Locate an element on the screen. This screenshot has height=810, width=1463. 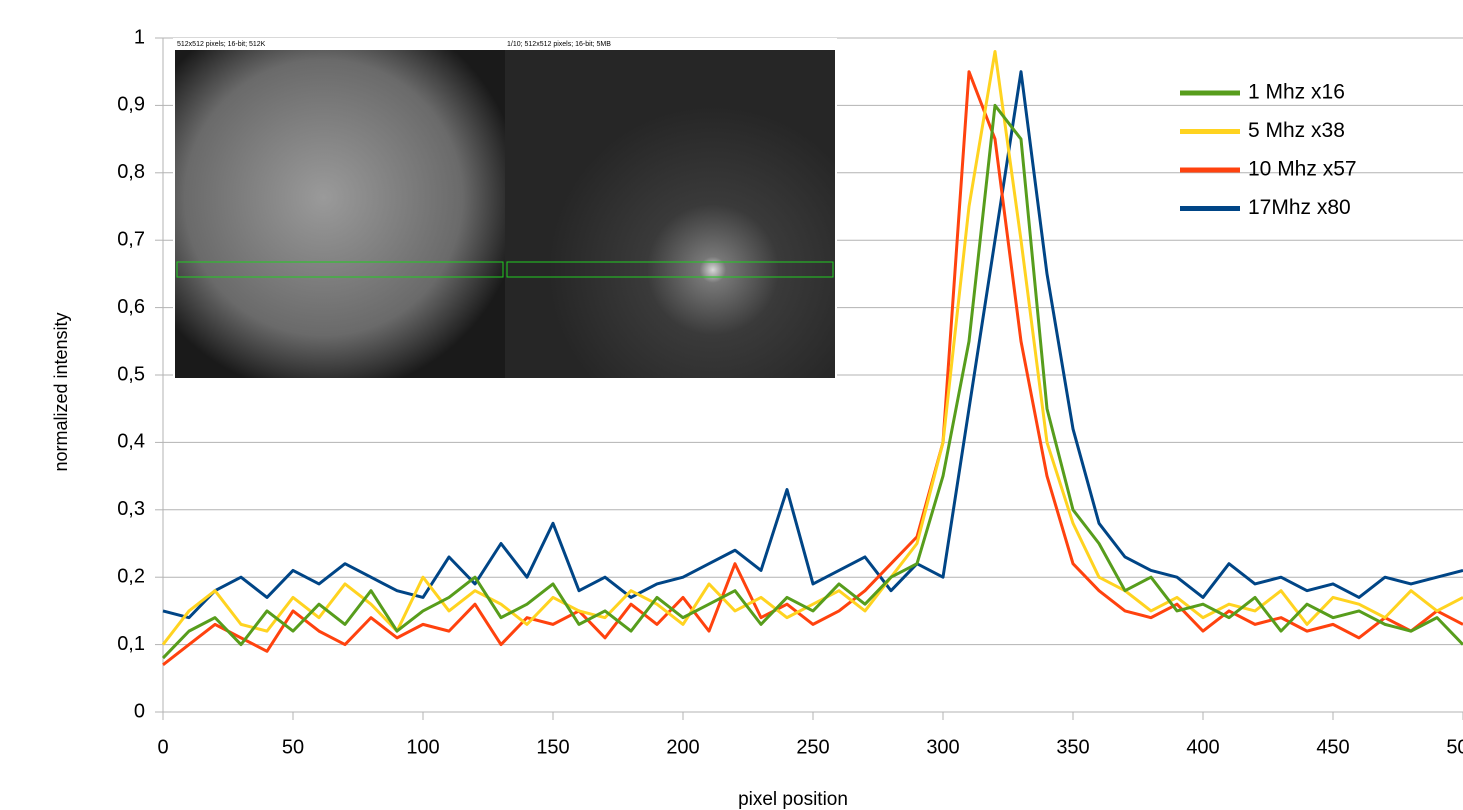
legend-label: 5 Mhz x38 is located at coordinates (1296, 130).